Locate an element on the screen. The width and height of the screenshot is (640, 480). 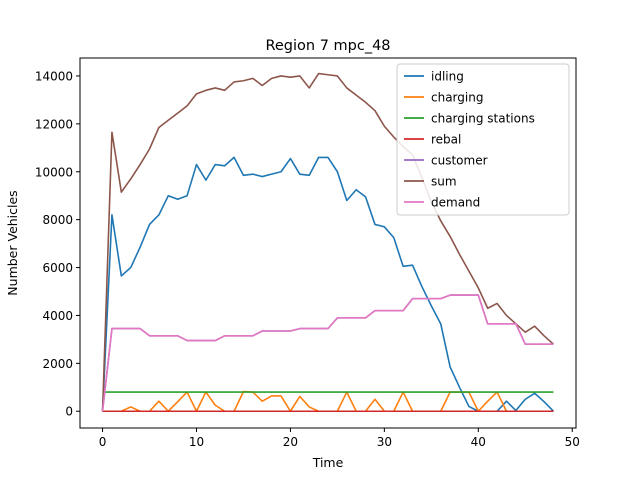
x-axis: 0 10 20 30 40 50 is located at coordinates (339, 438).